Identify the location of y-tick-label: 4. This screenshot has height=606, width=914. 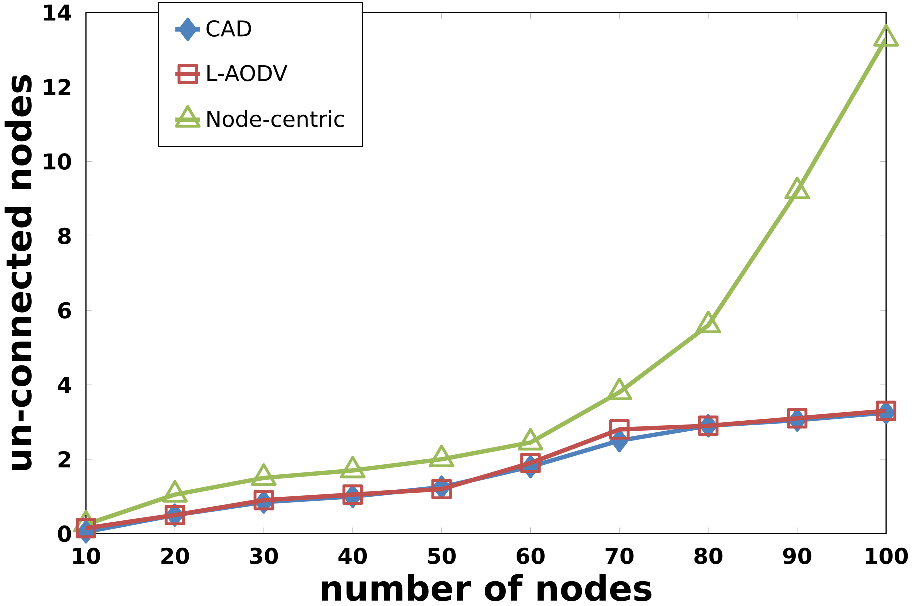
(65, 384).